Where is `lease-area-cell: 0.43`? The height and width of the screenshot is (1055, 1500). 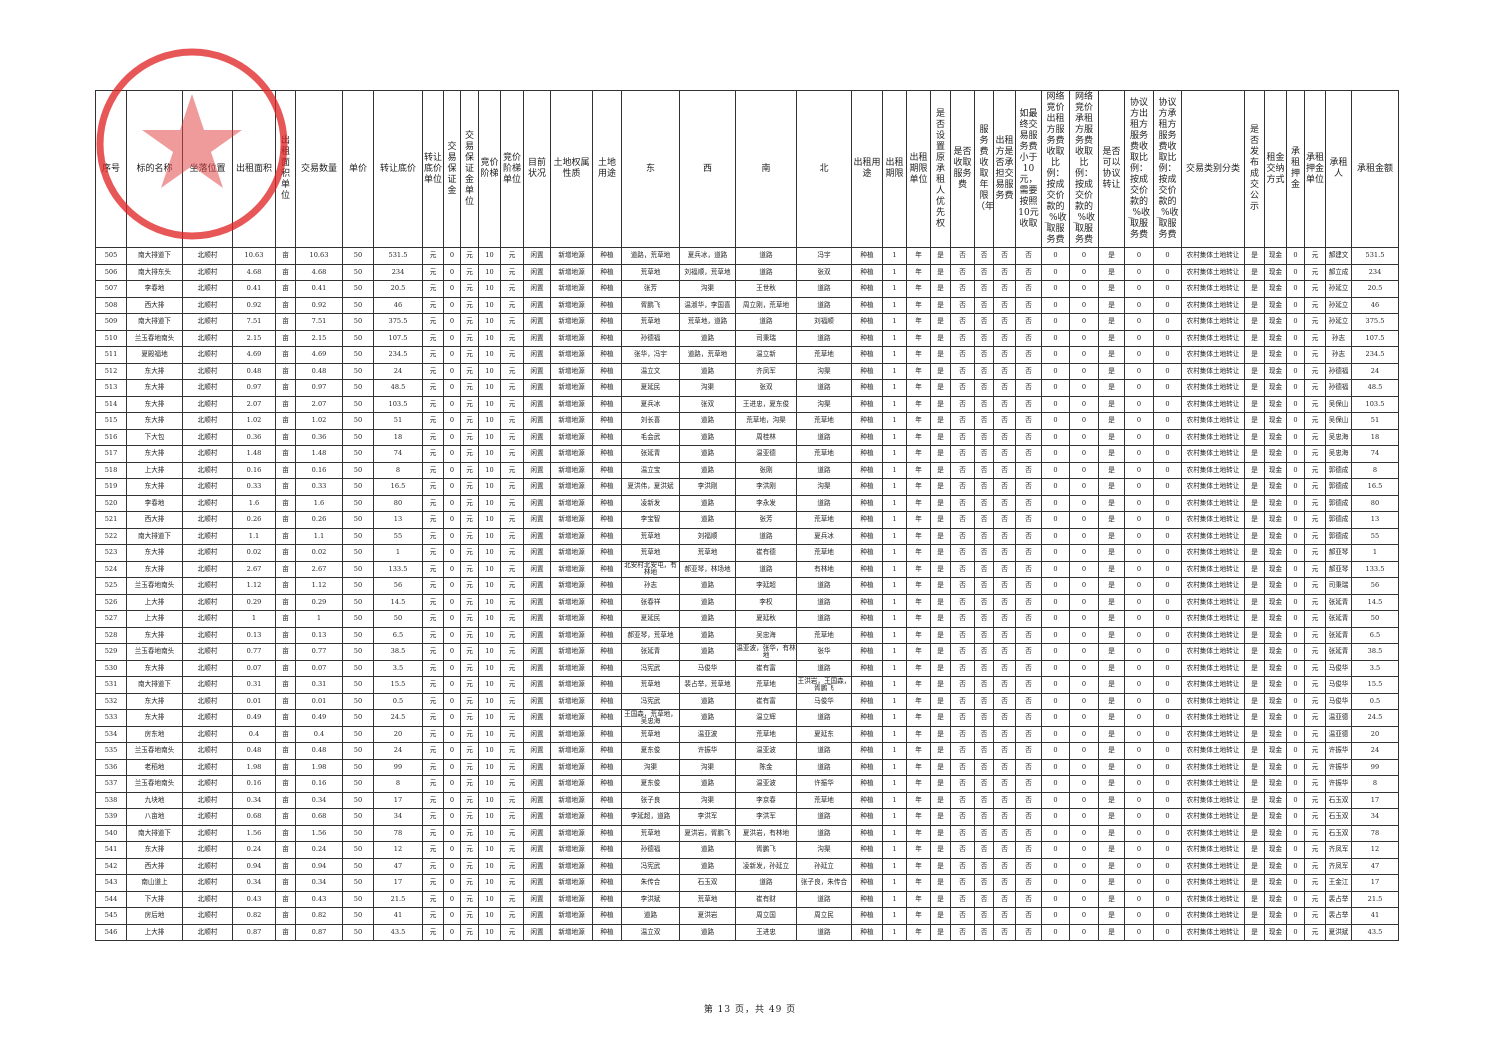 lease-area-cell: 0.43 is located at coordinates (254, 899).